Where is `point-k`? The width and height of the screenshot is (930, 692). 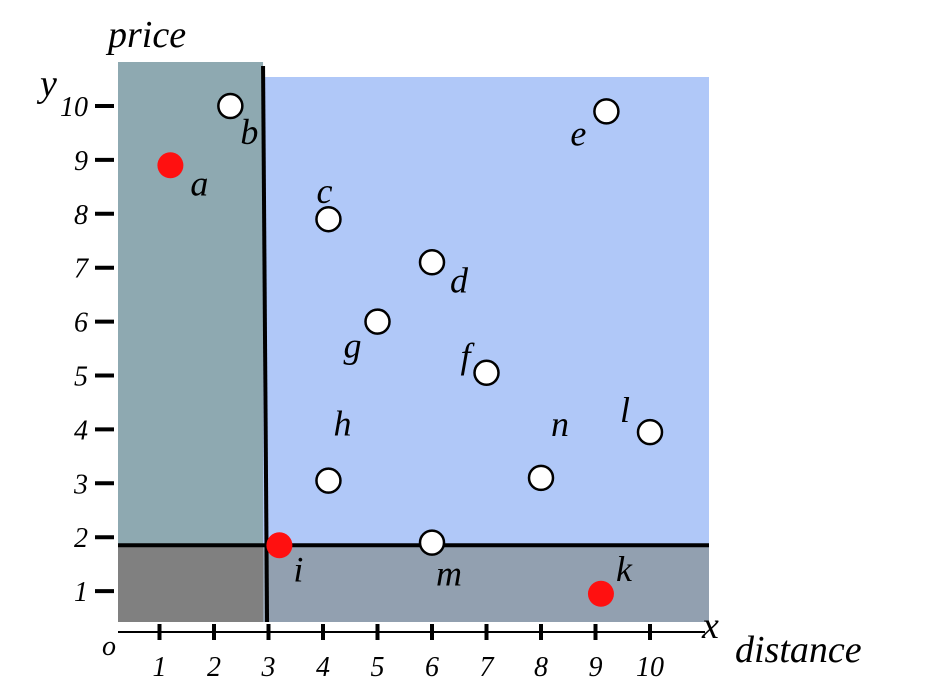
point-k is located at coordinates (600, 593).